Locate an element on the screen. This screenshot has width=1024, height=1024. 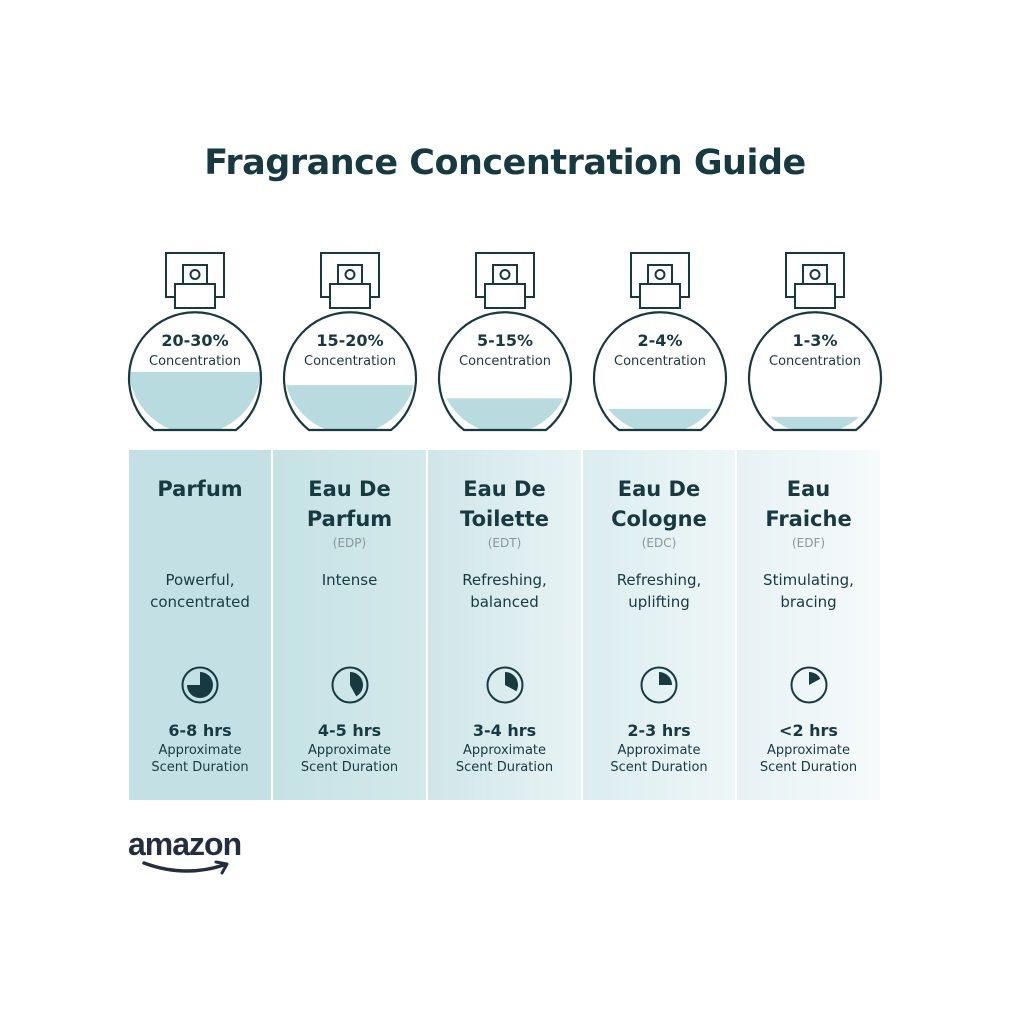
duration-value: 3-4 hrs is located at coordinates (504, 730).